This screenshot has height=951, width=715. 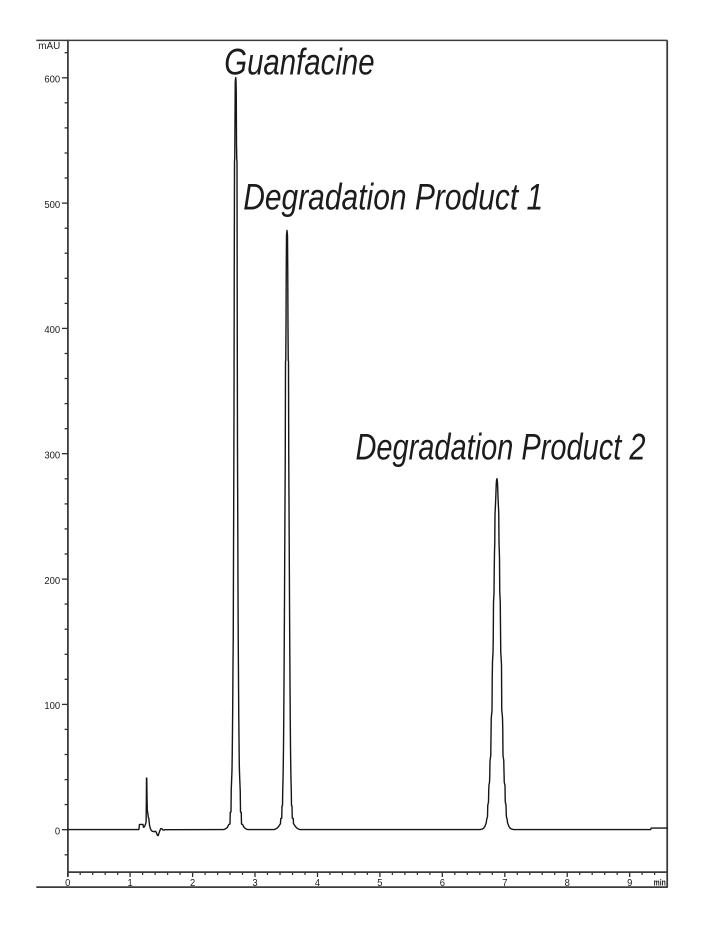 What do you see at coordinates (380, 883) in the screenshot?
I see `svg-text: 5` at bounding box center [380, 883].